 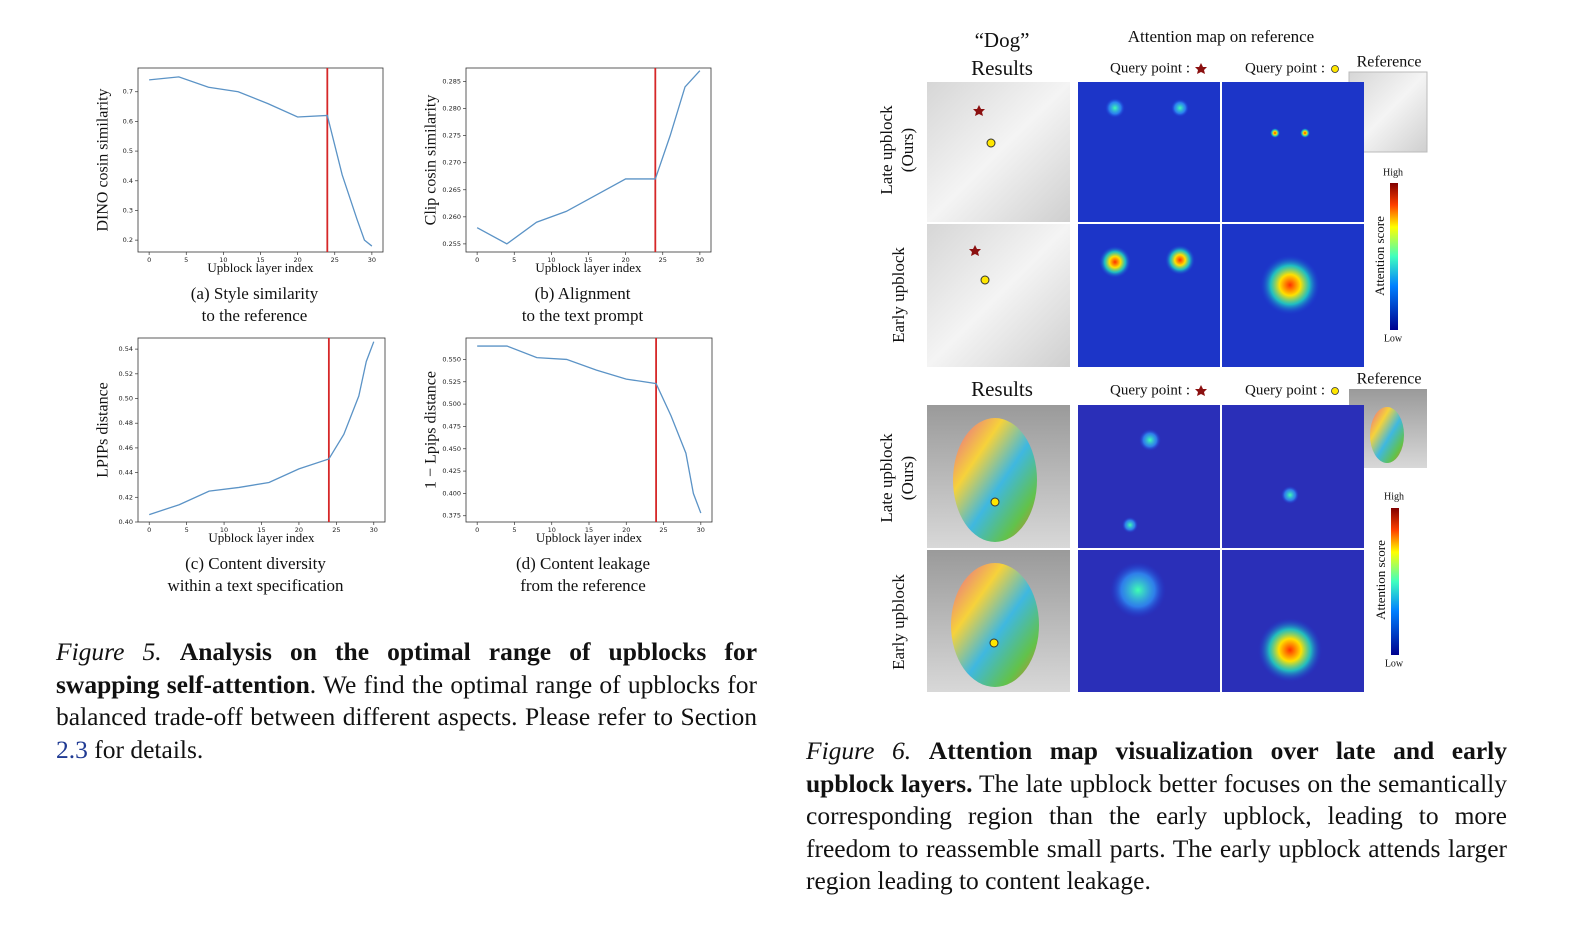 I want to click on results-label: “Dog”, so click(x=1002, y=40).